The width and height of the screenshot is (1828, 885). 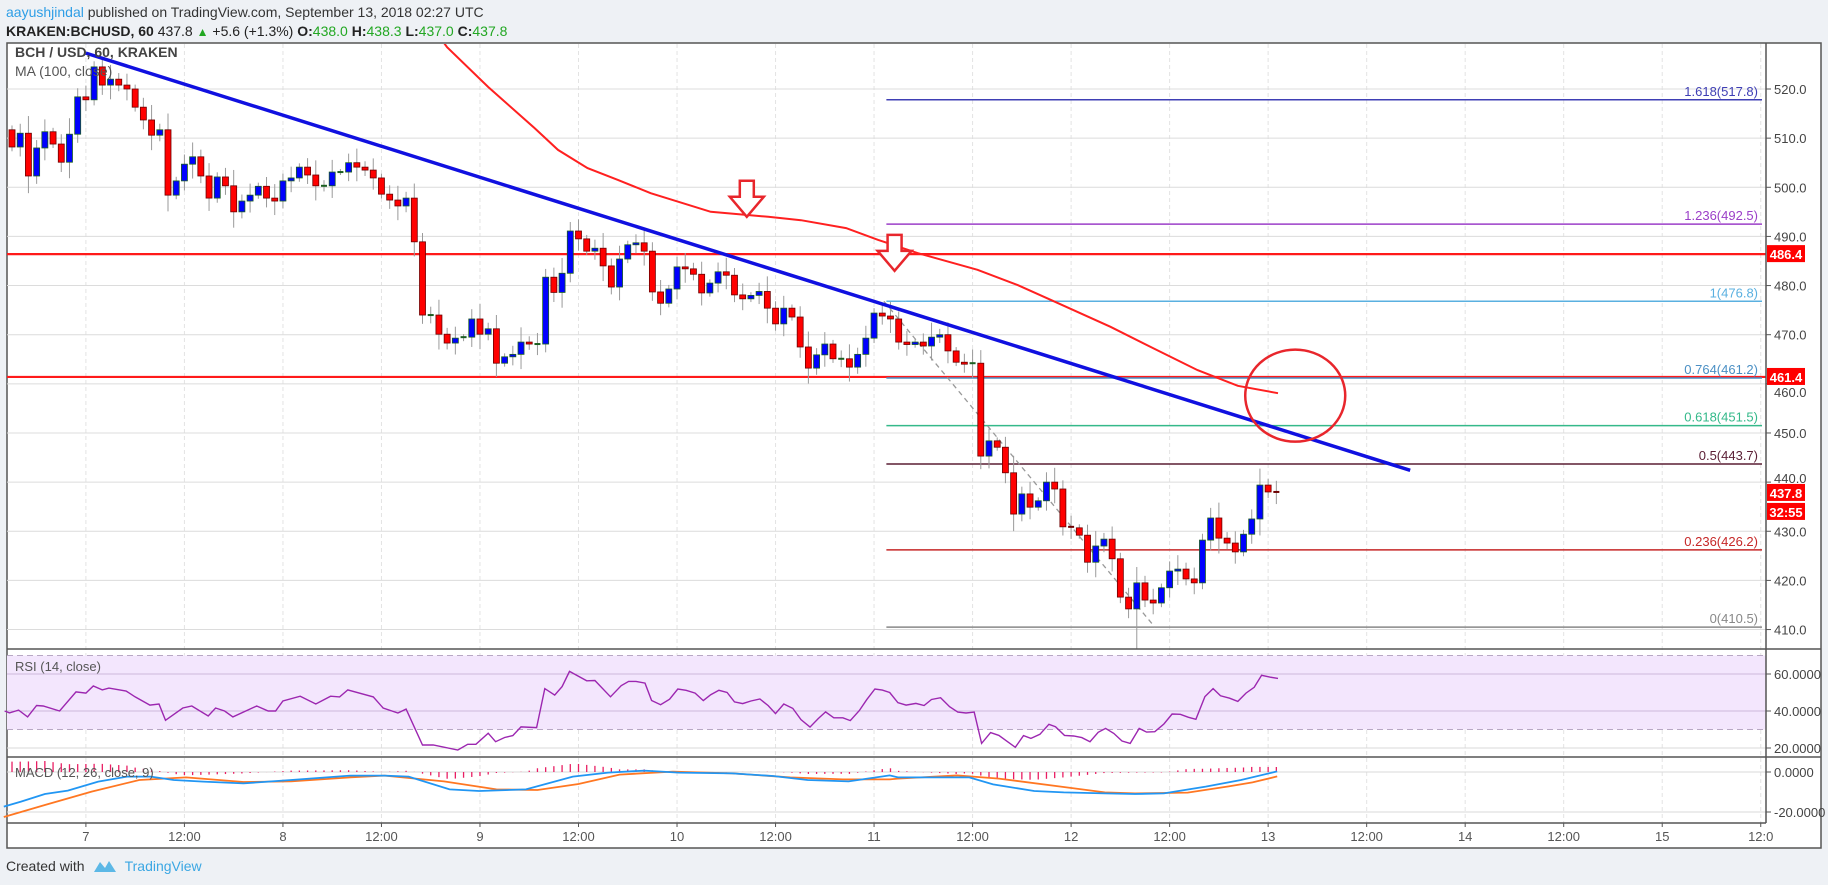 I want to click on macd-axis-label: -20.0000, so click(x=1799, y=812).